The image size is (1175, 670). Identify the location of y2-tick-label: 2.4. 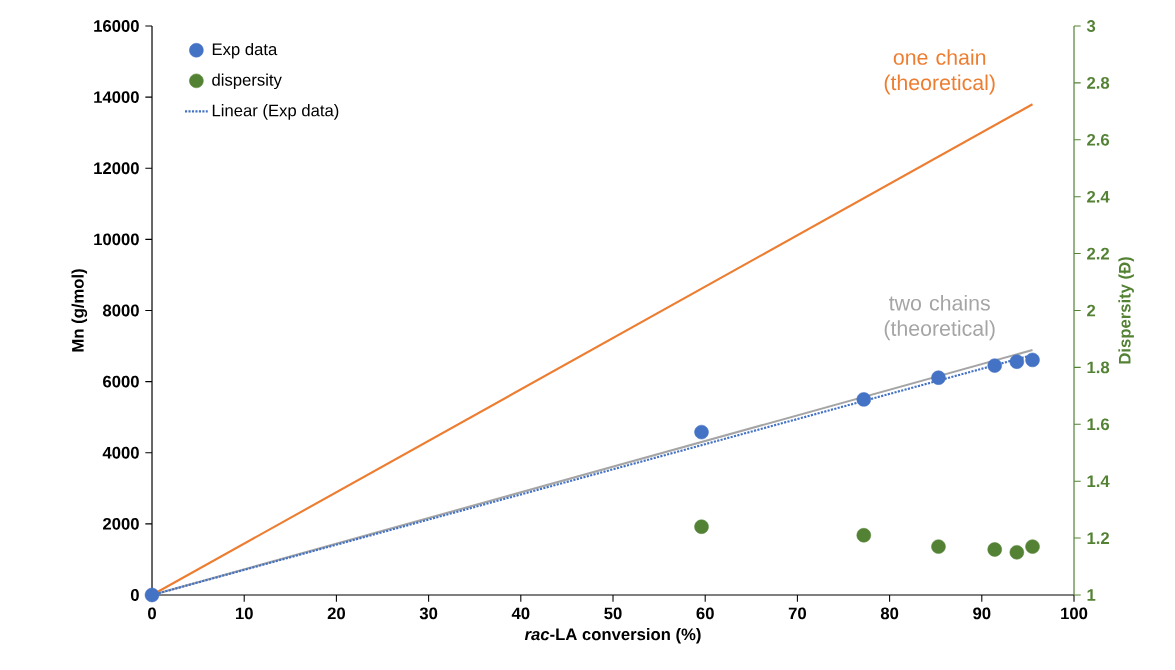
(1098, 196).